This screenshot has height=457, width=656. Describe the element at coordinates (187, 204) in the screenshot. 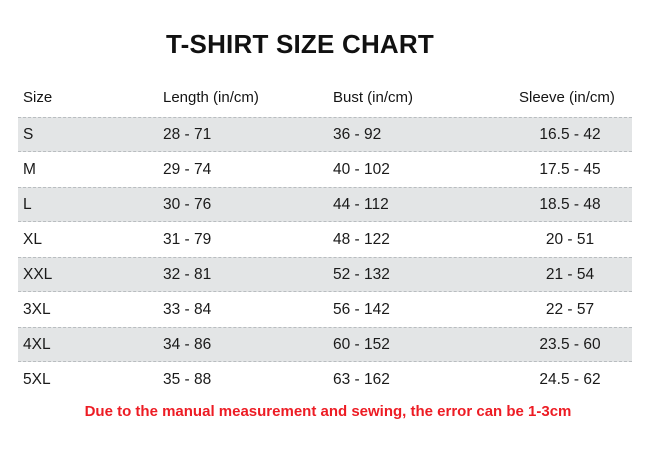

I see `cell-length: 30 - 76` at that location.